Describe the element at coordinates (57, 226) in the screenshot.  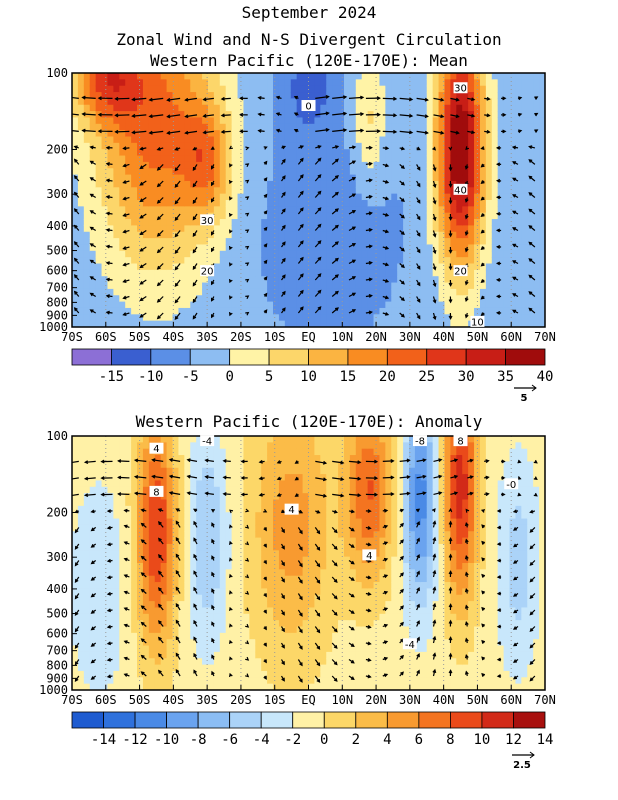
I see `y-tick-label: 400` at that location.